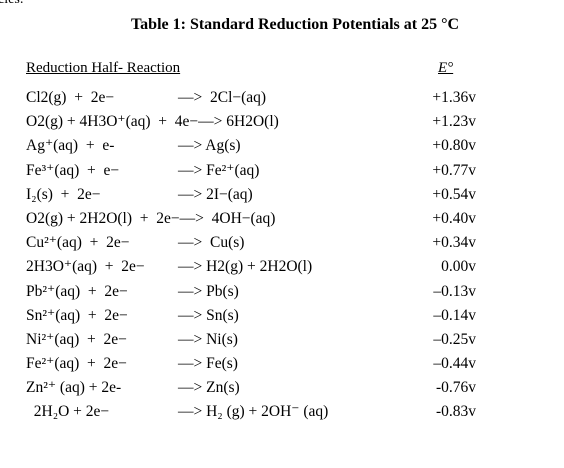 The width and height of the screenshot is (564, 468). What do you see at coordinates (12, 4) in the screenshot?
I see `fragment-text: cies:` at bounding box center [12, 4].